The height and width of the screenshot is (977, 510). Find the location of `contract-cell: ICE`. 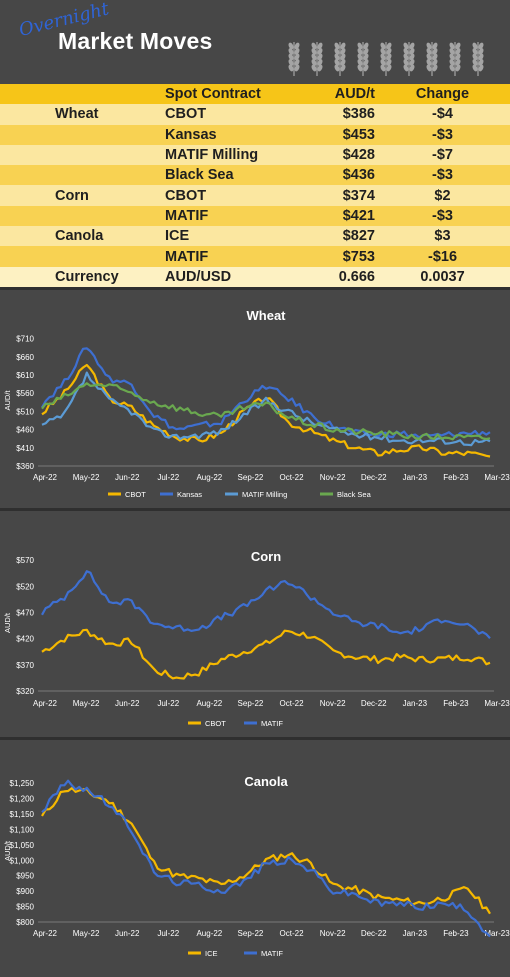

contract-cell: ICE is located at coordinates (232, 236).